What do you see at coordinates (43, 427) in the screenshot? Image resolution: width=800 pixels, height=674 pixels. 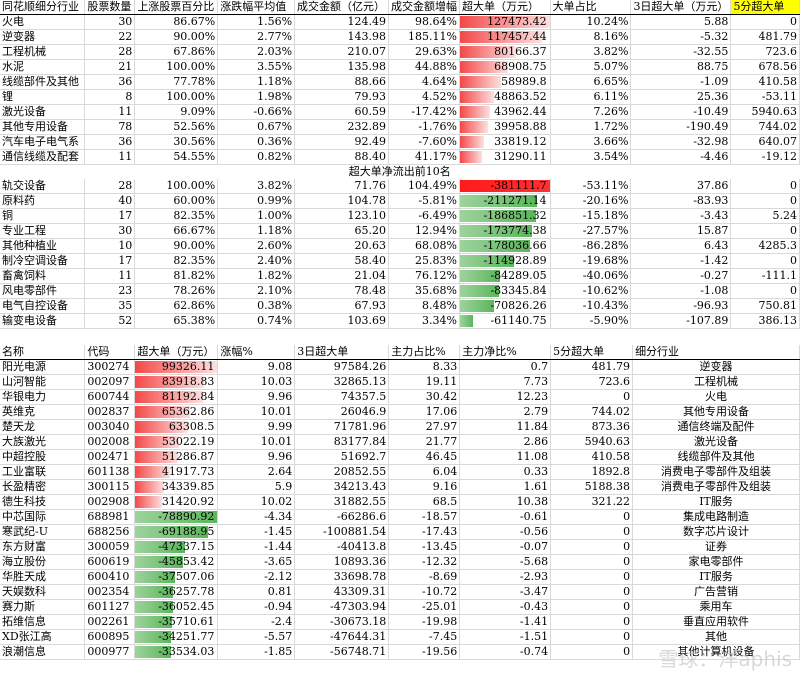 I see `stock-name: 楚天龙` at bounding box center [43, 427].